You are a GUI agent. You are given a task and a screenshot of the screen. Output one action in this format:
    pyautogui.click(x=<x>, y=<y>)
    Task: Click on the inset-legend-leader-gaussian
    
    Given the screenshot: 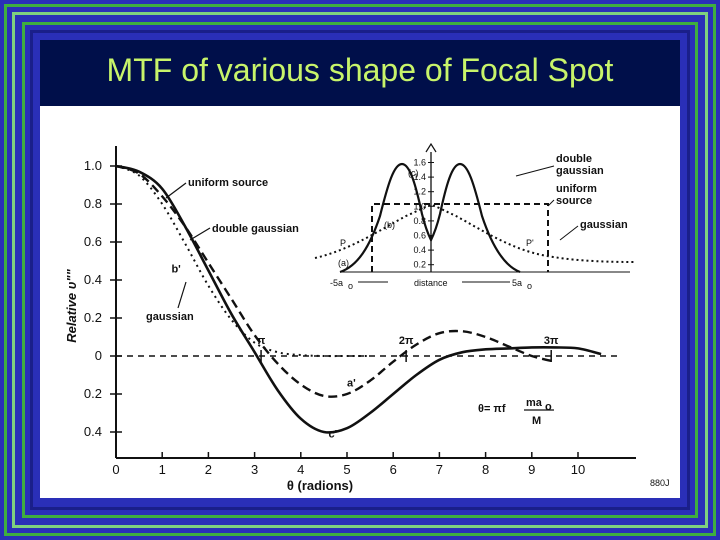 What is the action you would take?
    pyautogui.click(x=569, y=233)
    